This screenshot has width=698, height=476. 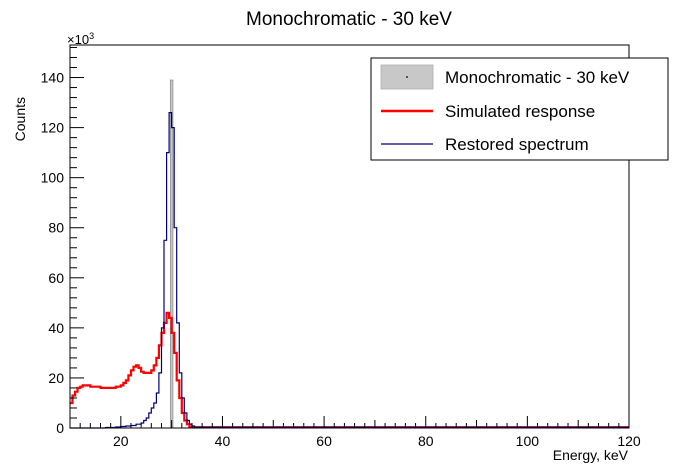 What do you see at coordinates (56, 328) in the screenshot?
I see `y-tick-label: 40` at bounding box center [56, 328].